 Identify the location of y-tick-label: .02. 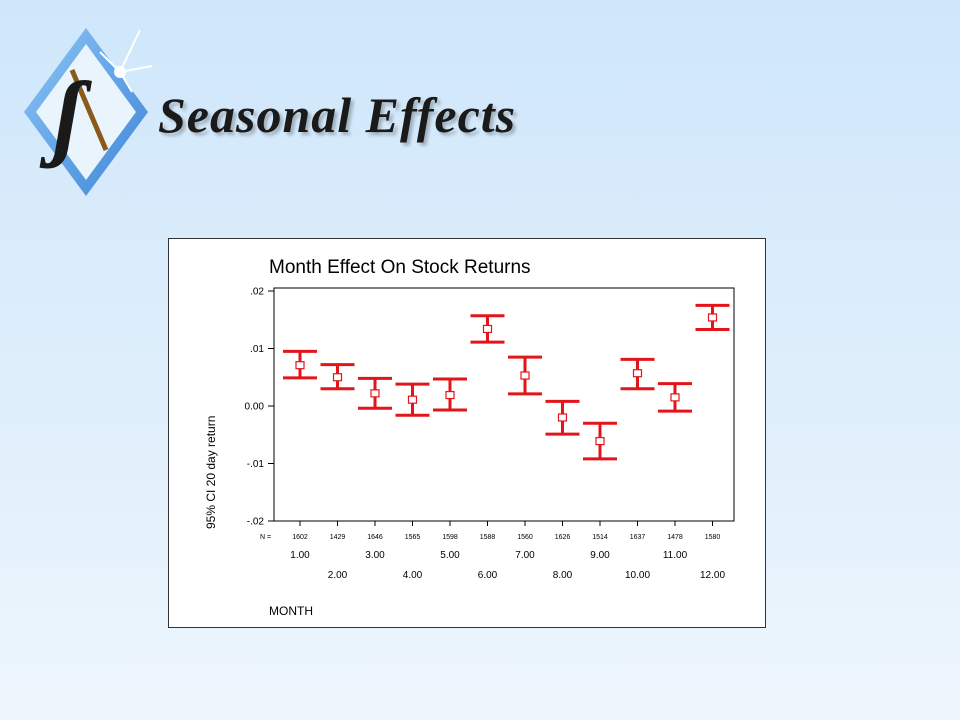
(257, 292).